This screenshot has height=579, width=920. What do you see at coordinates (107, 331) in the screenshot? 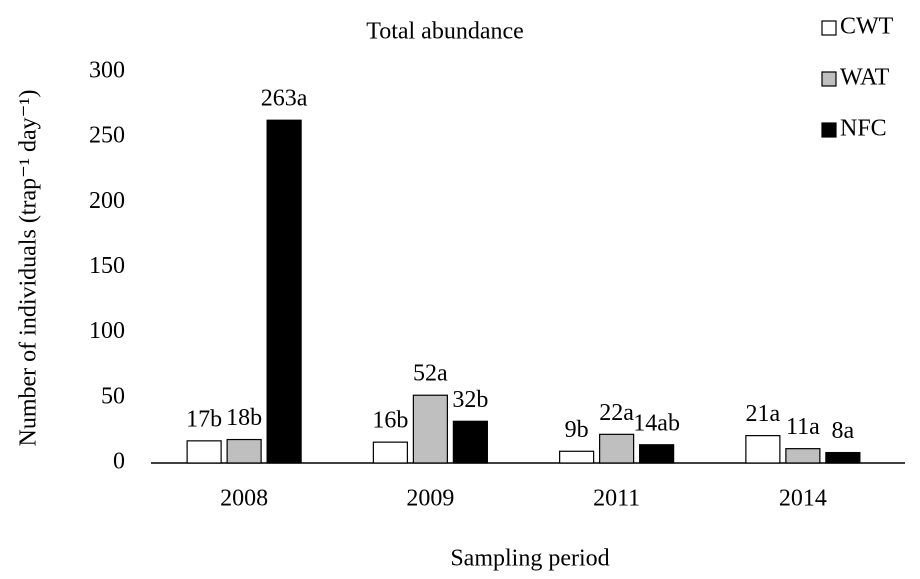
I see `y-tick-label: 100` at bounding box center [107, 331].